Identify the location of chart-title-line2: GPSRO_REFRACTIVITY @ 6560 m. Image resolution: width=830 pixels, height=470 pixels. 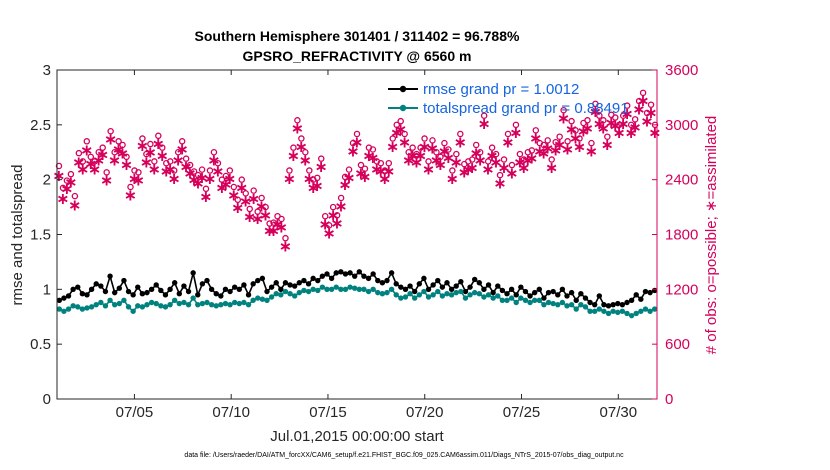
(357, 56).